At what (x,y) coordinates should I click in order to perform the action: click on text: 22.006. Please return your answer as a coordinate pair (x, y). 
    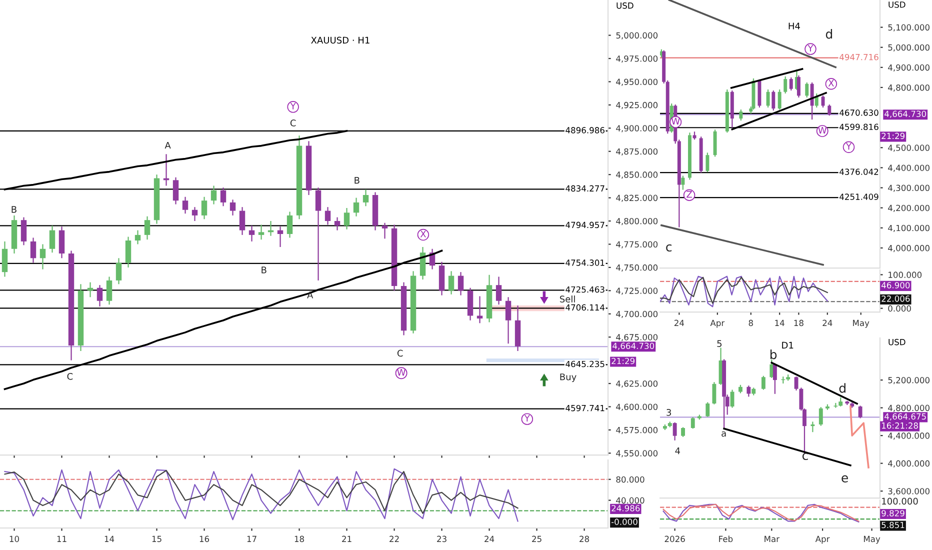
    Looking at the image, I should click on (896, 299).